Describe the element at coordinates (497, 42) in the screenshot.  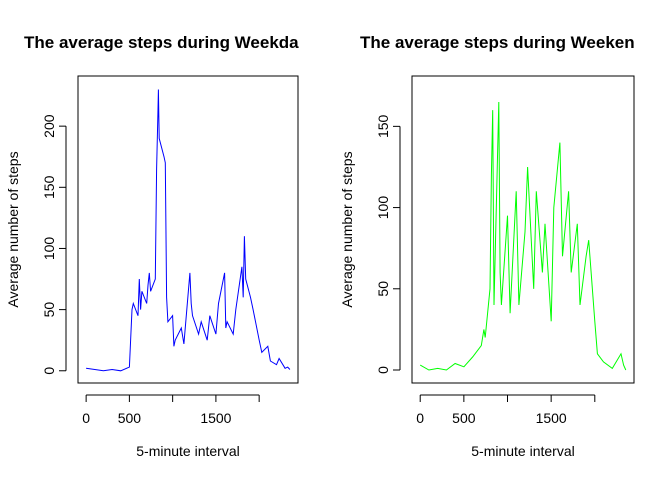
I see `chart-title: The average steps during Weeken` at that location.